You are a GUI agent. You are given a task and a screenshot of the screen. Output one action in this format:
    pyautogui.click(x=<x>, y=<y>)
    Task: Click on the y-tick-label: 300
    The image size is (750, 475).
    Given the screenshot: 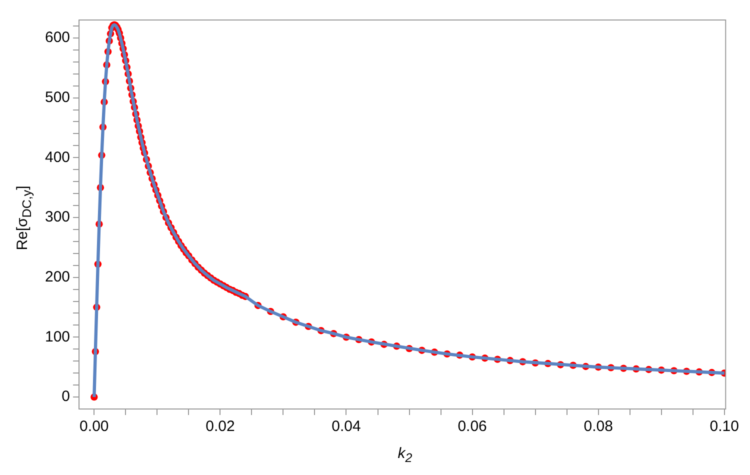 What is the action you would take?
    pyautogui.click(x=57, y=217)
    